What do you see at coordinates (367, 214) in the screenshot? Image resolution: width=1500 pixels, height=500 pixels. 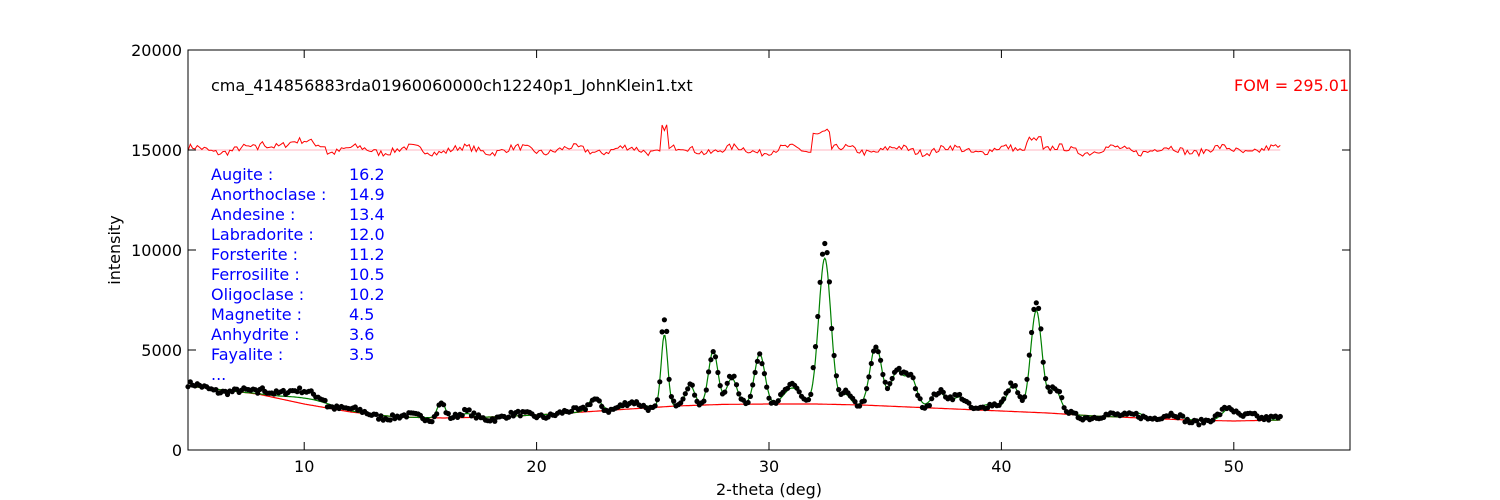 I see `phase-value: 13.4` at bounding box center [367, 214].